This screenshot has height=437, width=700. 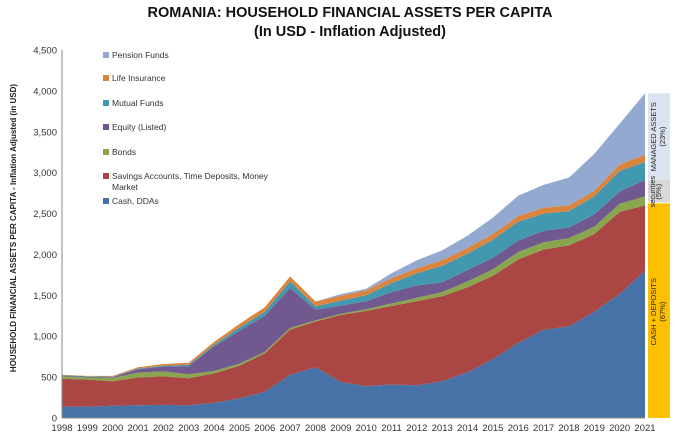 What do you see at coordinates (45, 91) in the screenshot?
I see `y-tick-label: 4,000` at bounding box center [45, 91].